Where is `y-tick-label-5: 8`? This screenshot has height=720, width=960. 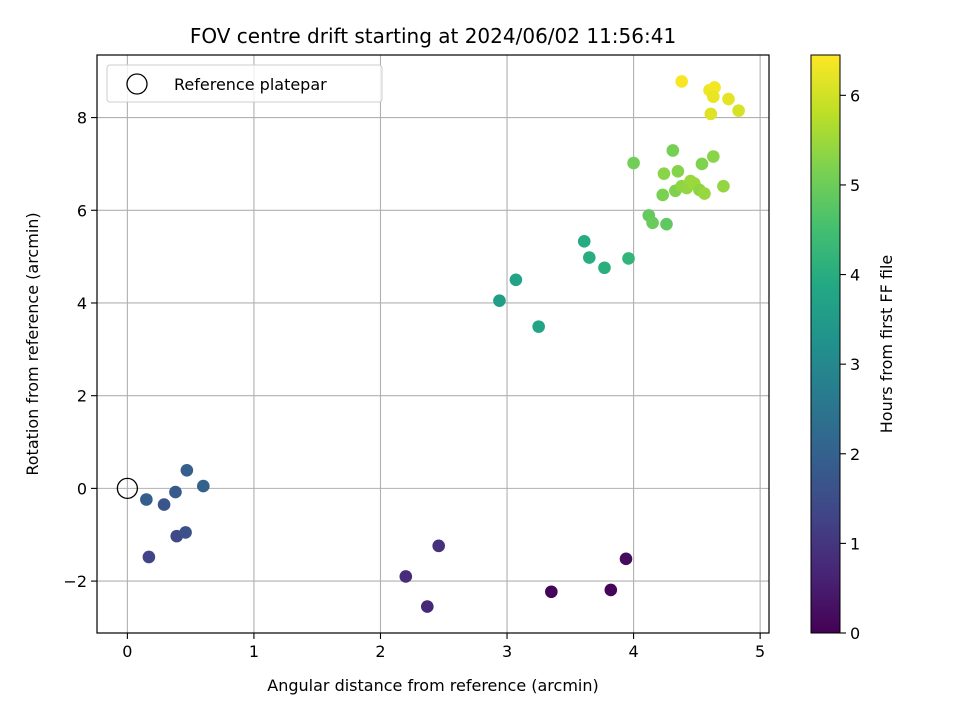
y-tick-label-5: 8 is located at coordinates (82, 118).